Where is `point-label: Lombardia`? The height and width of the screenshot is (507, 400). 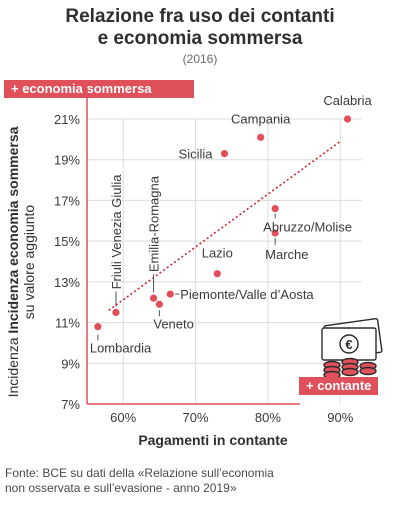
point-label: Lombardia is located at coordinates (121, 348).